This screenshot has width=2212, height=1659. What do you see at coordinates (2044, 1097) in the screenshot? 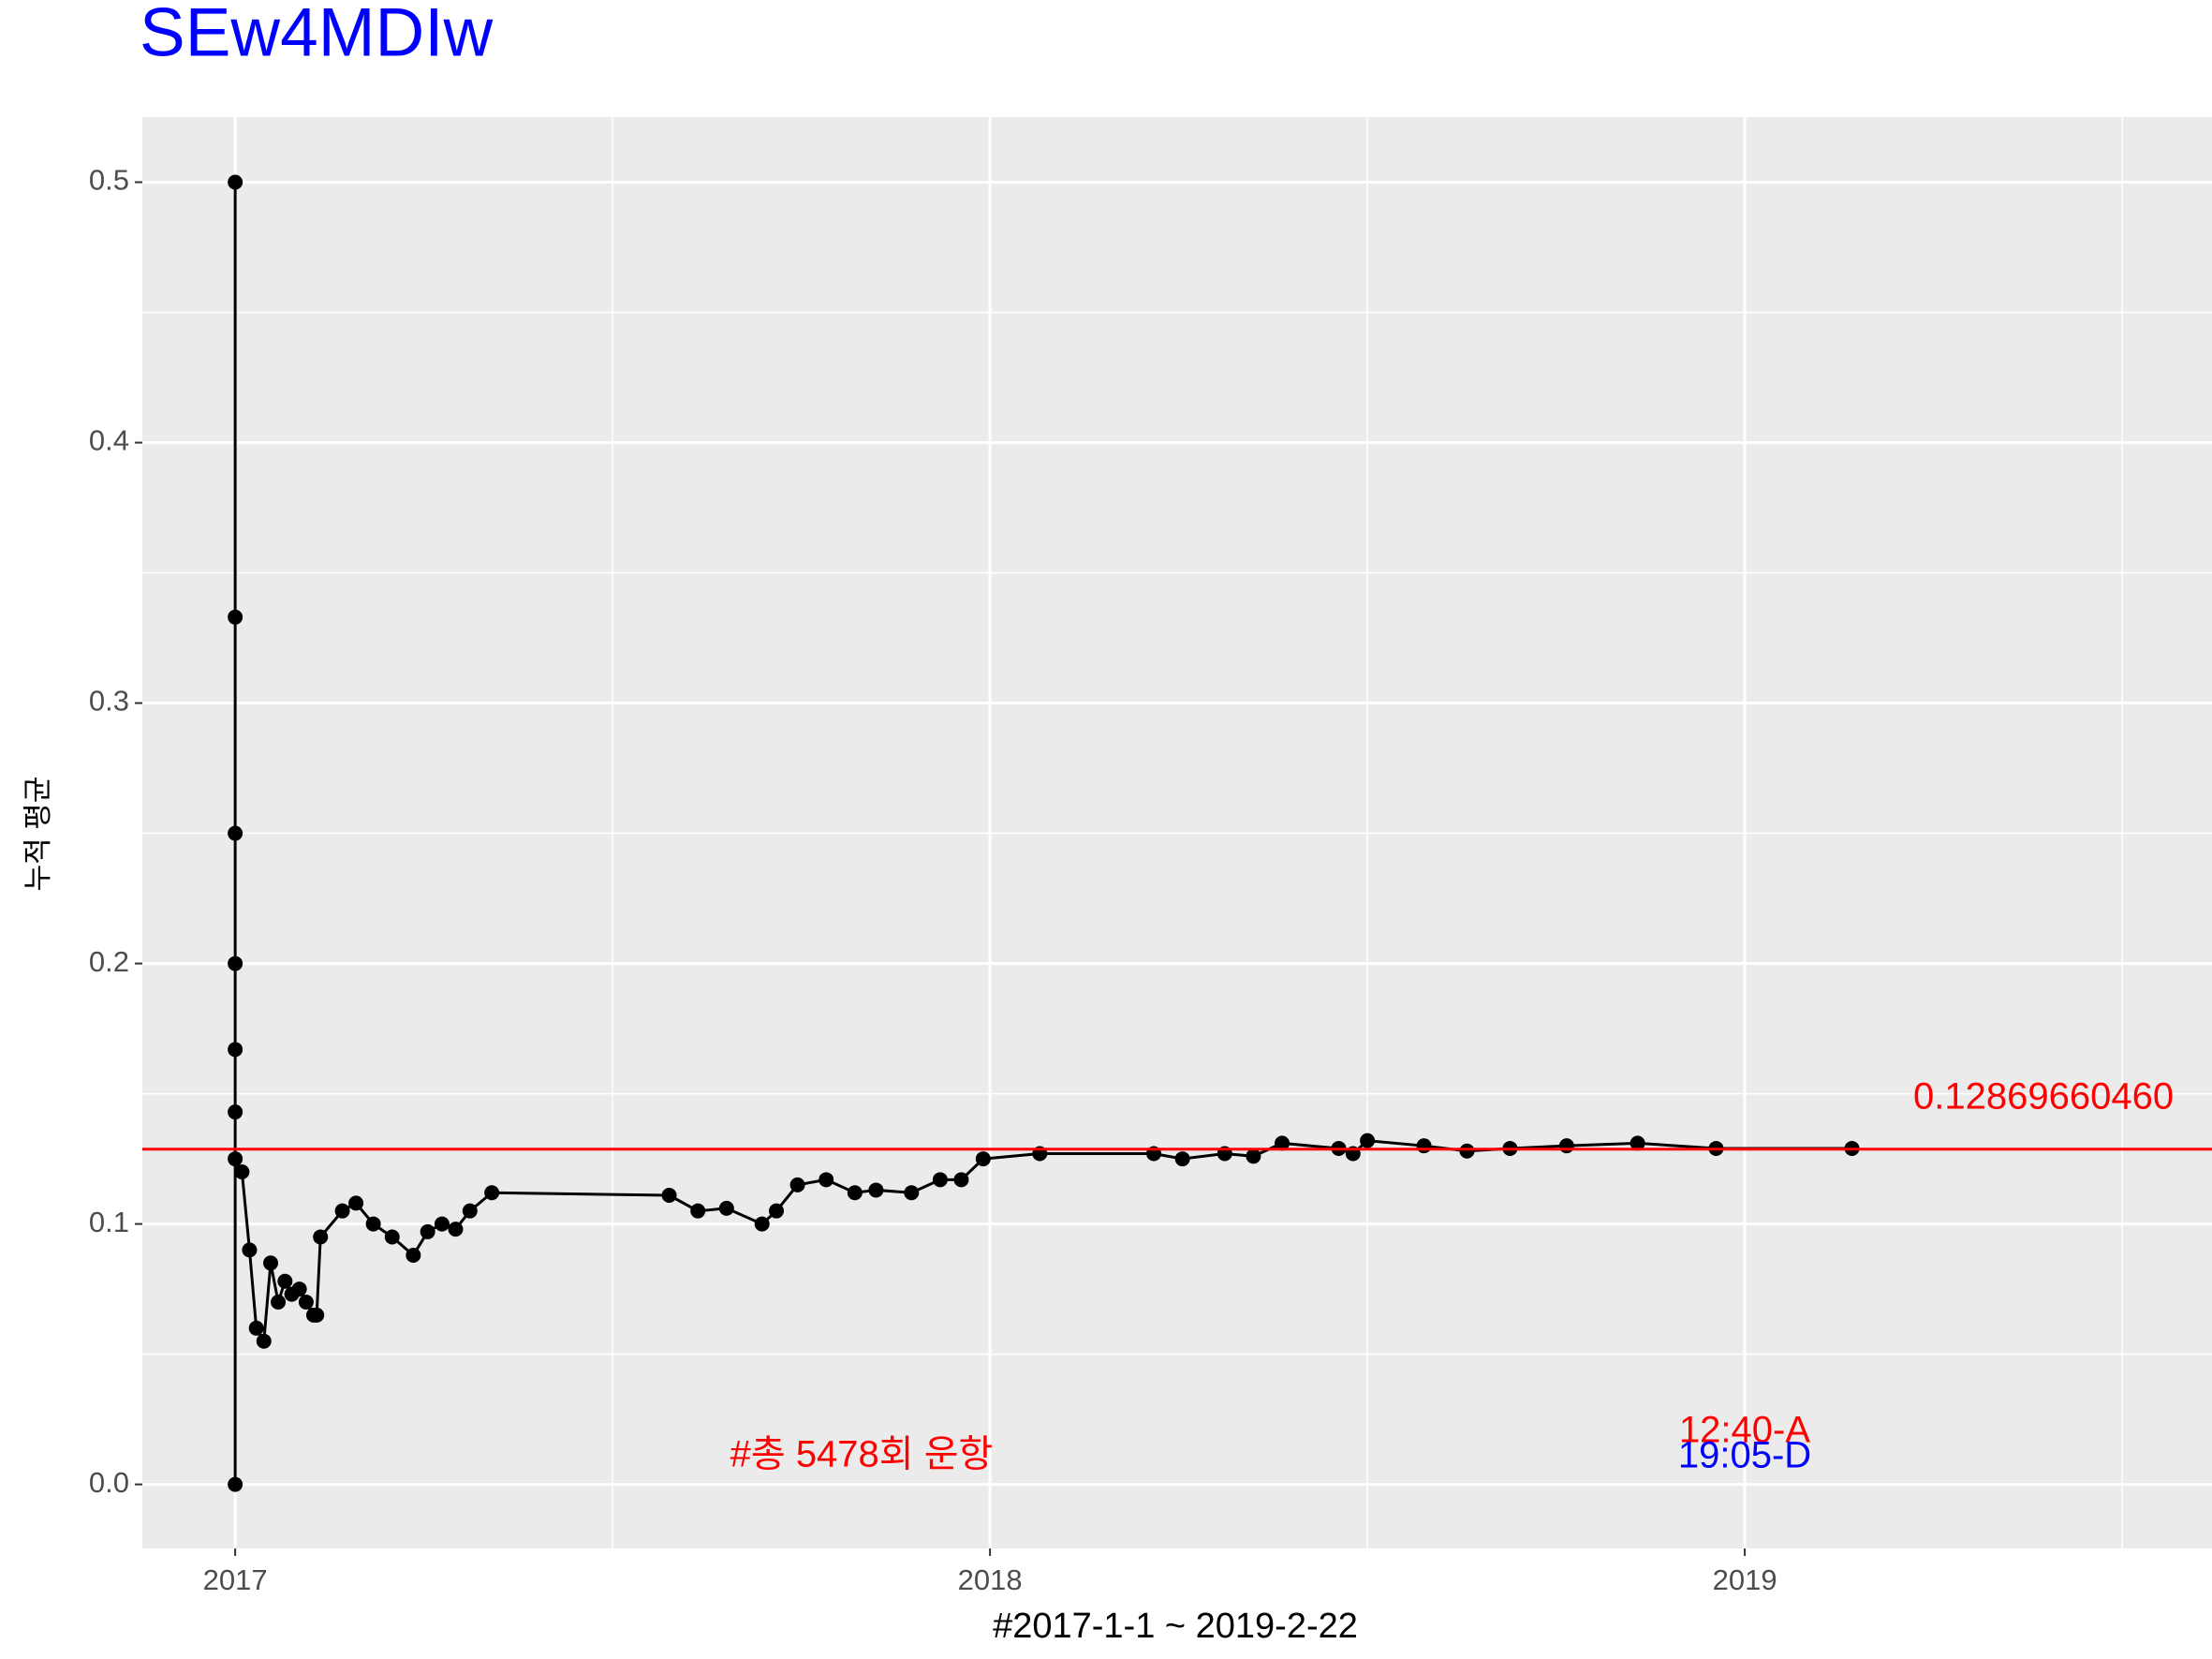
I see `reference-label: 0.12869660460` at bounding box center [2044, 1097].